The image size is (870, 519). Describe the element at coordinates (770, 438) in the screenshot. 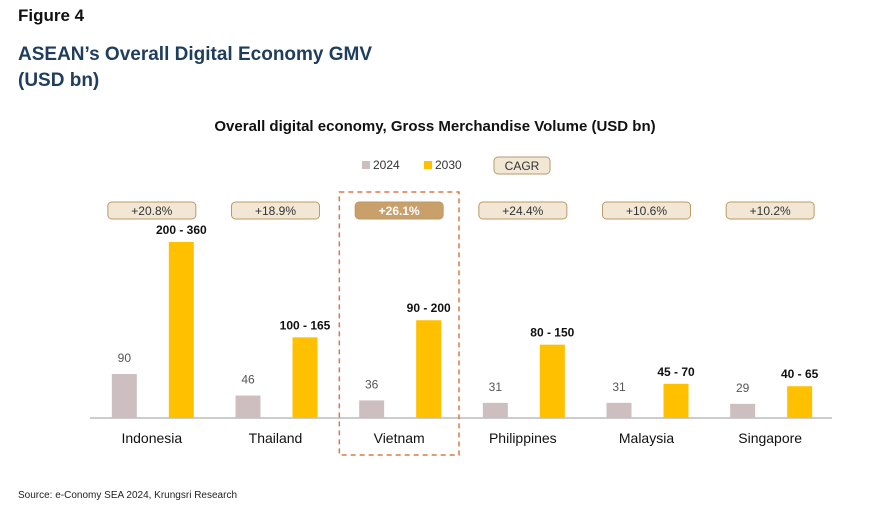

I see `category-label: Singapore` at that location.